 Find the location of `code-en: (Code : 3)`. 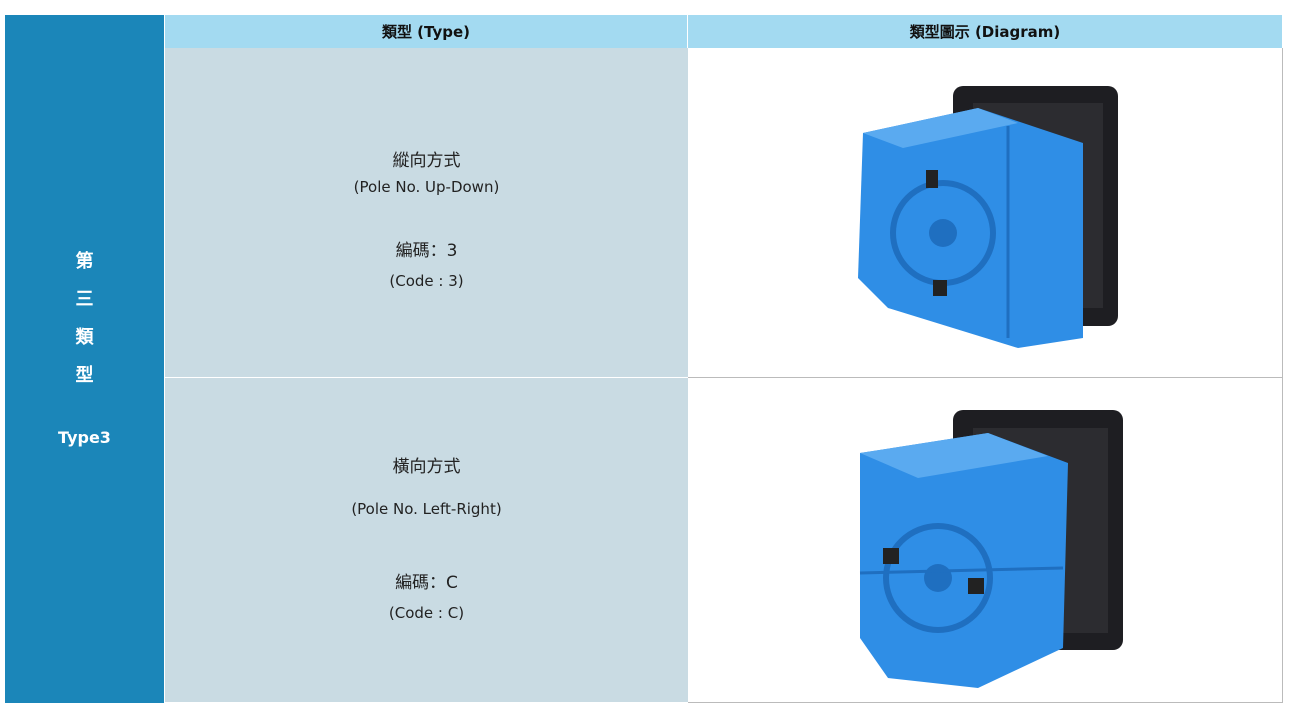

code-en: (Code : 3) is located at coordinates (426, 281).